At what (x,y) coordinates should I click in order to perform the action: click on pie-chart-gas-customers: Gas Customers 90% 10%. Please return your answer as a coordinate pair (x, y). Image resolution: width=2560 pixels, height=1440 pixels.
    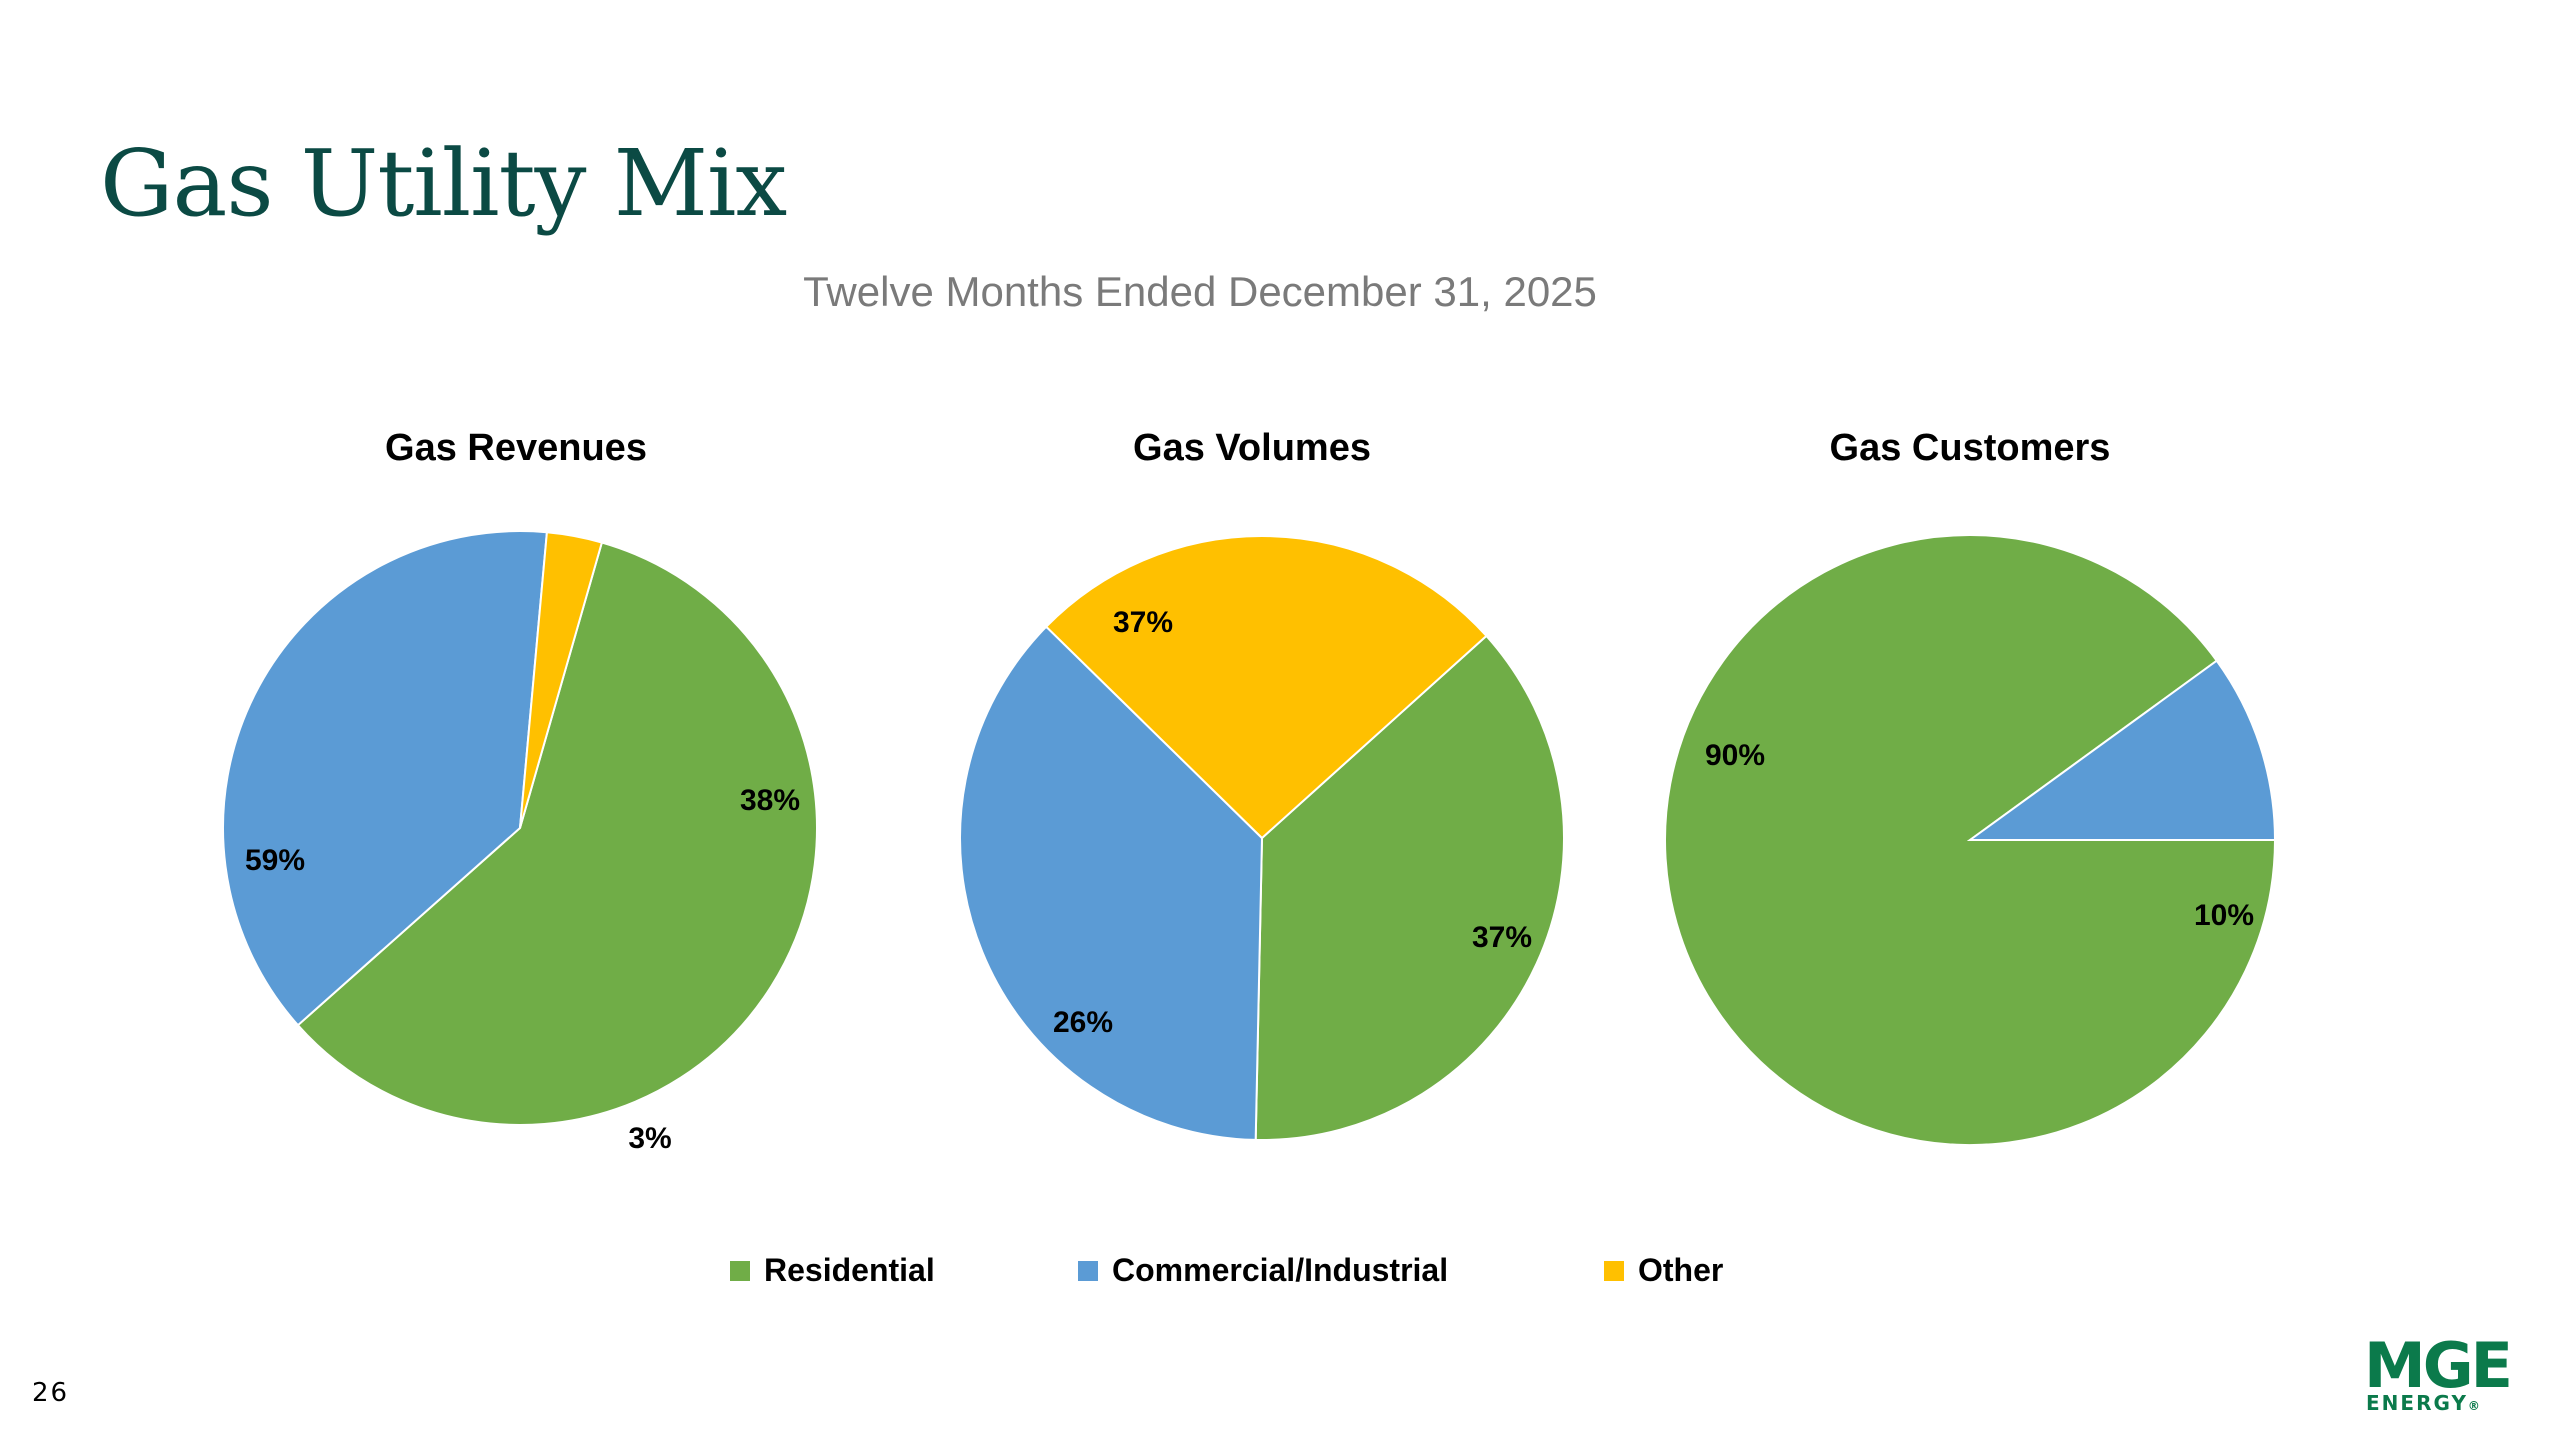
    Looking at the image, I should click on (1970, 786).